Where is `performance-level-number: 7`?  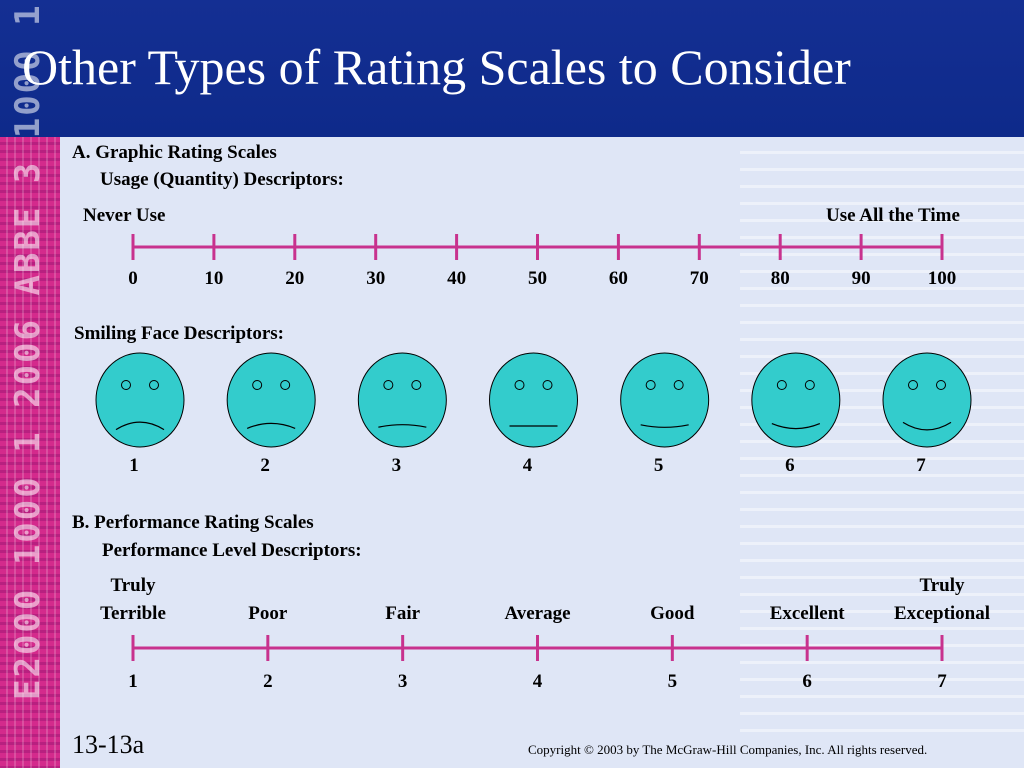 performance-level-number: 7 is located at coordinates (942, 681).